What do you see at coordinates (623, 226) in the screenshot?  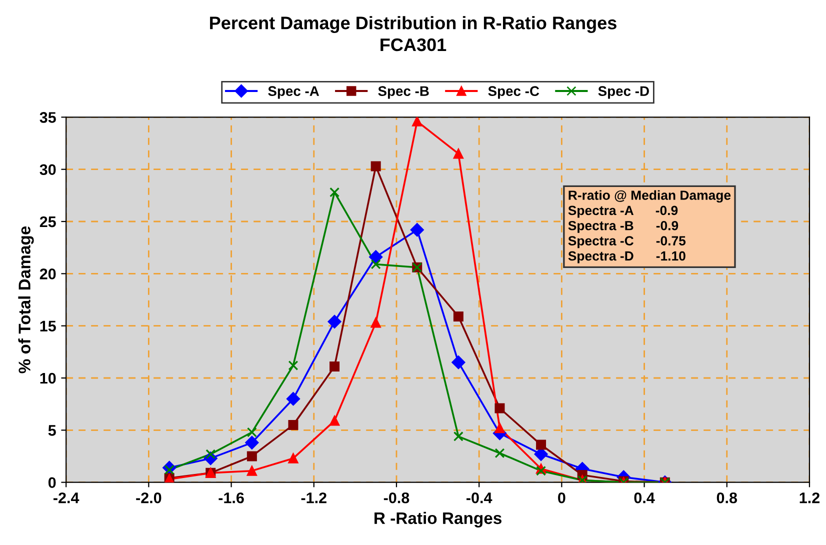 I see `annotation: Spectra -B -0.9` at bounding box center [623, 226].